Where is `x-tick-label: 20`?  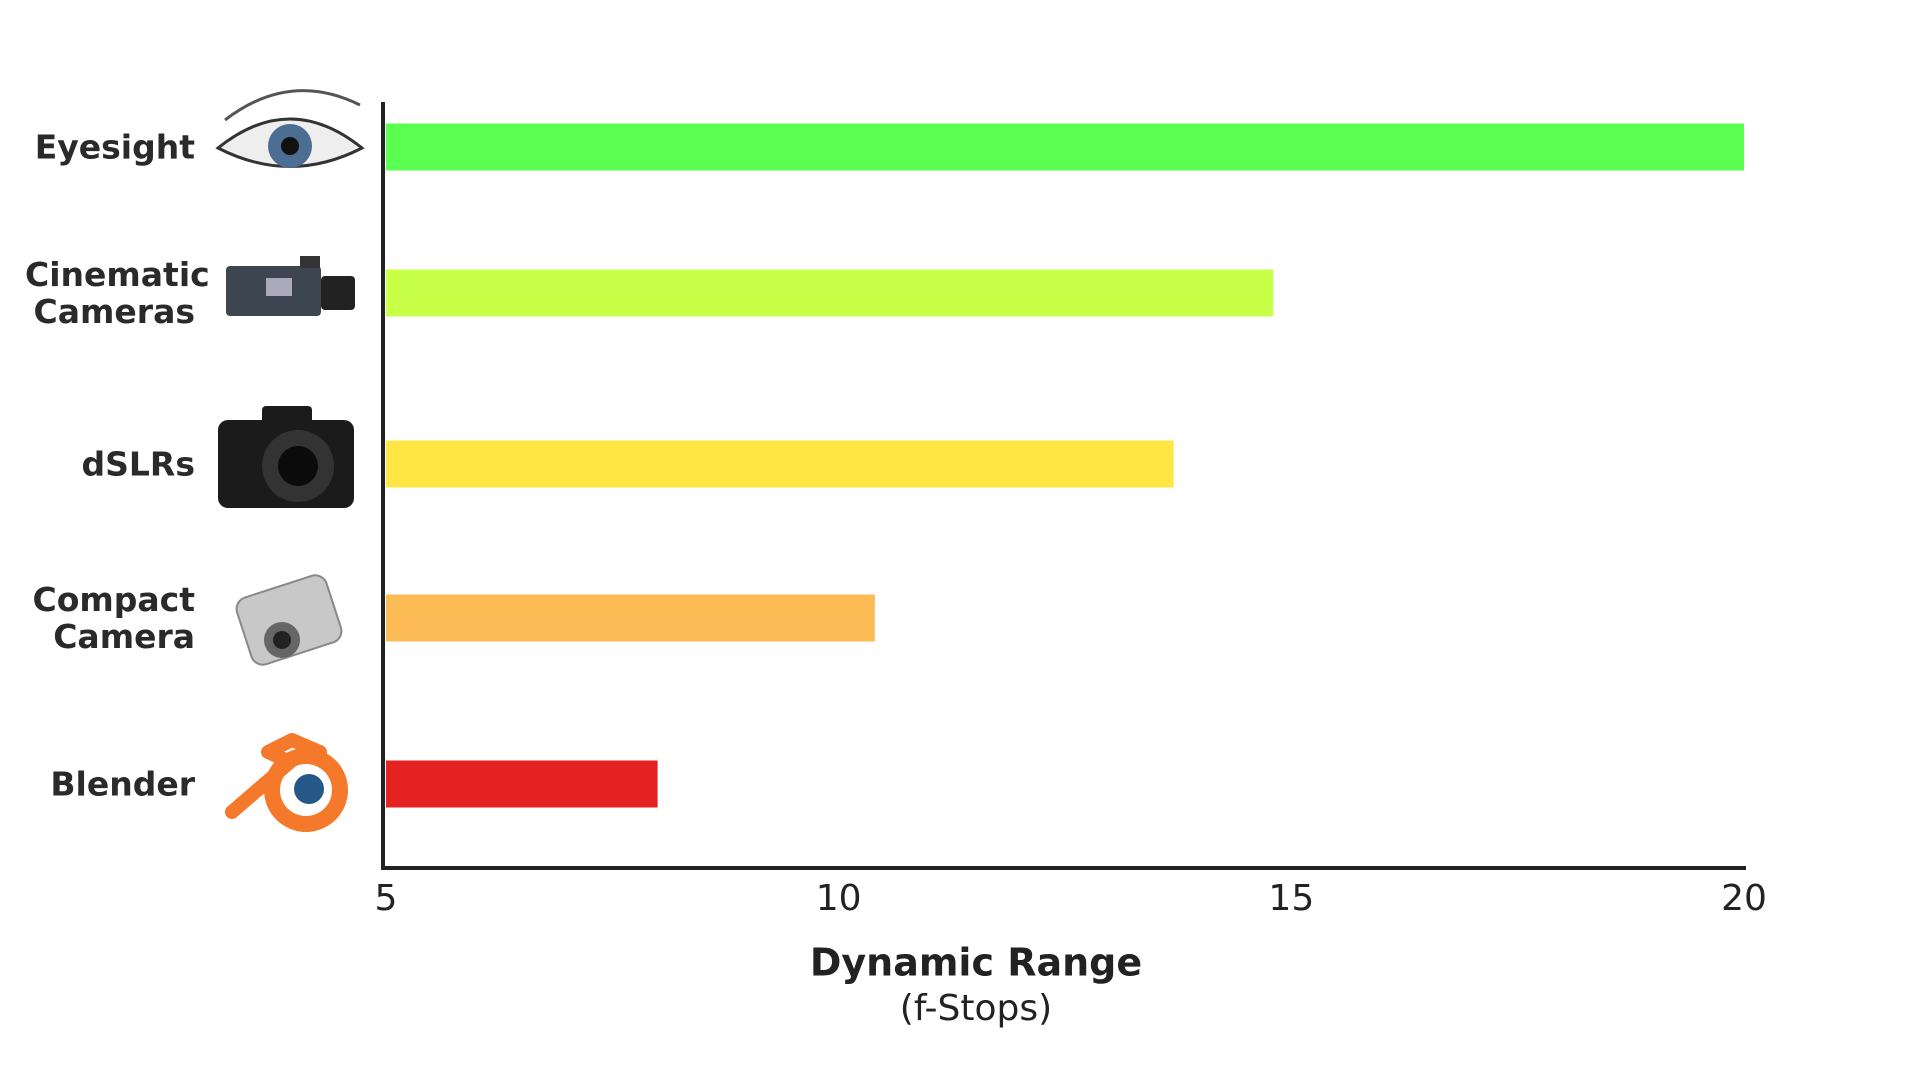 x-tick-label: 20 is located at coordinates (1744, 898).